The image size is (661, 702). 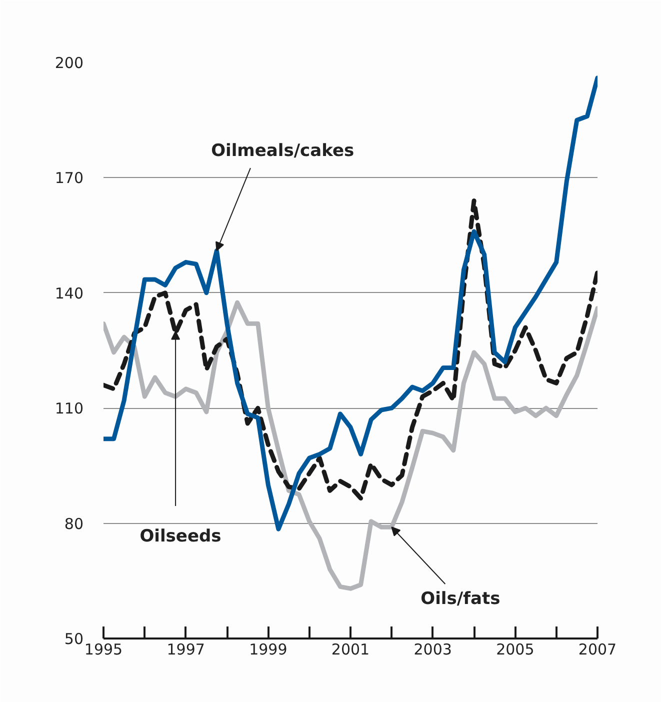 What do you see at coordinates (69, 178) in the screenshot?
I see `y-tick-label: 170` at bounding box center [69, 178].